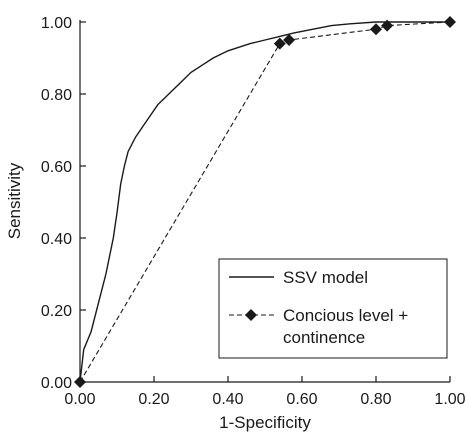 Image resolution: width=469 pixels, height=435 pixels. I want to click on x-tick-label-3: 0.60, so click(301, 399).